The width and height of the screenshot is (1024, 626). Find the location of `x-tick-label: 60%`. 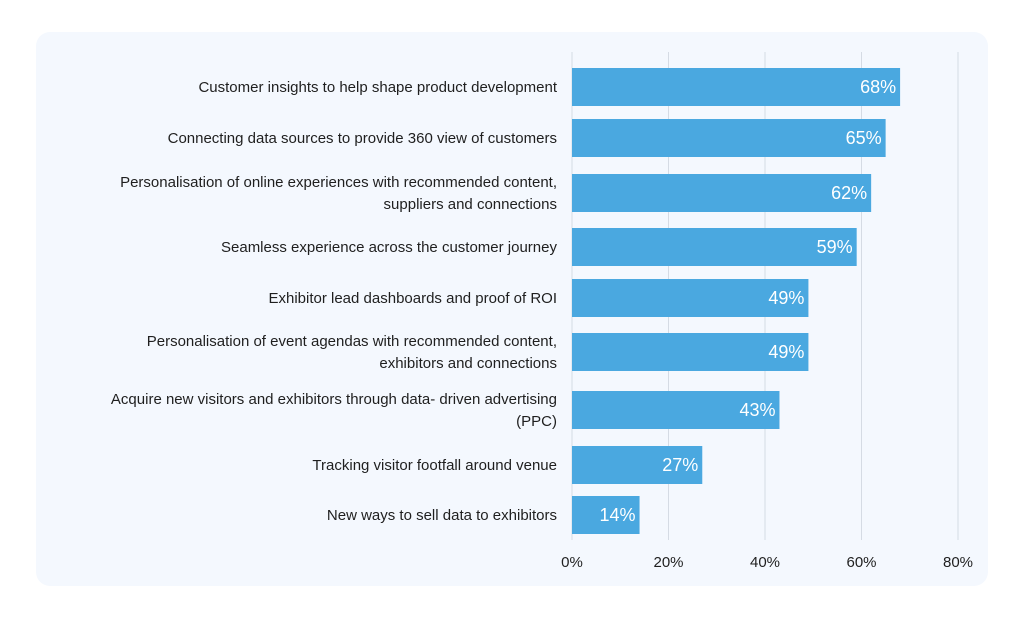

x-tick-label: 60% is located at coordinates (861, 562).